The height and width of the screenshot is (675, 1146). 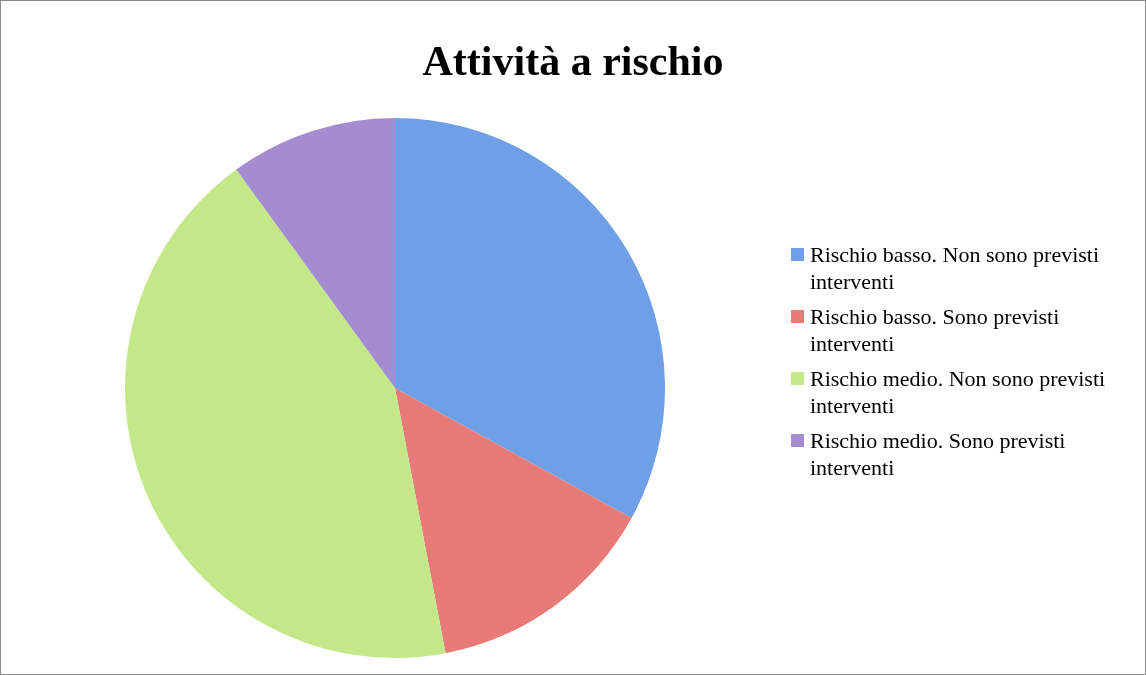 I want to click on legend-label: Rischio medio. Sono previsti interventi, so click(x=938, y=454).